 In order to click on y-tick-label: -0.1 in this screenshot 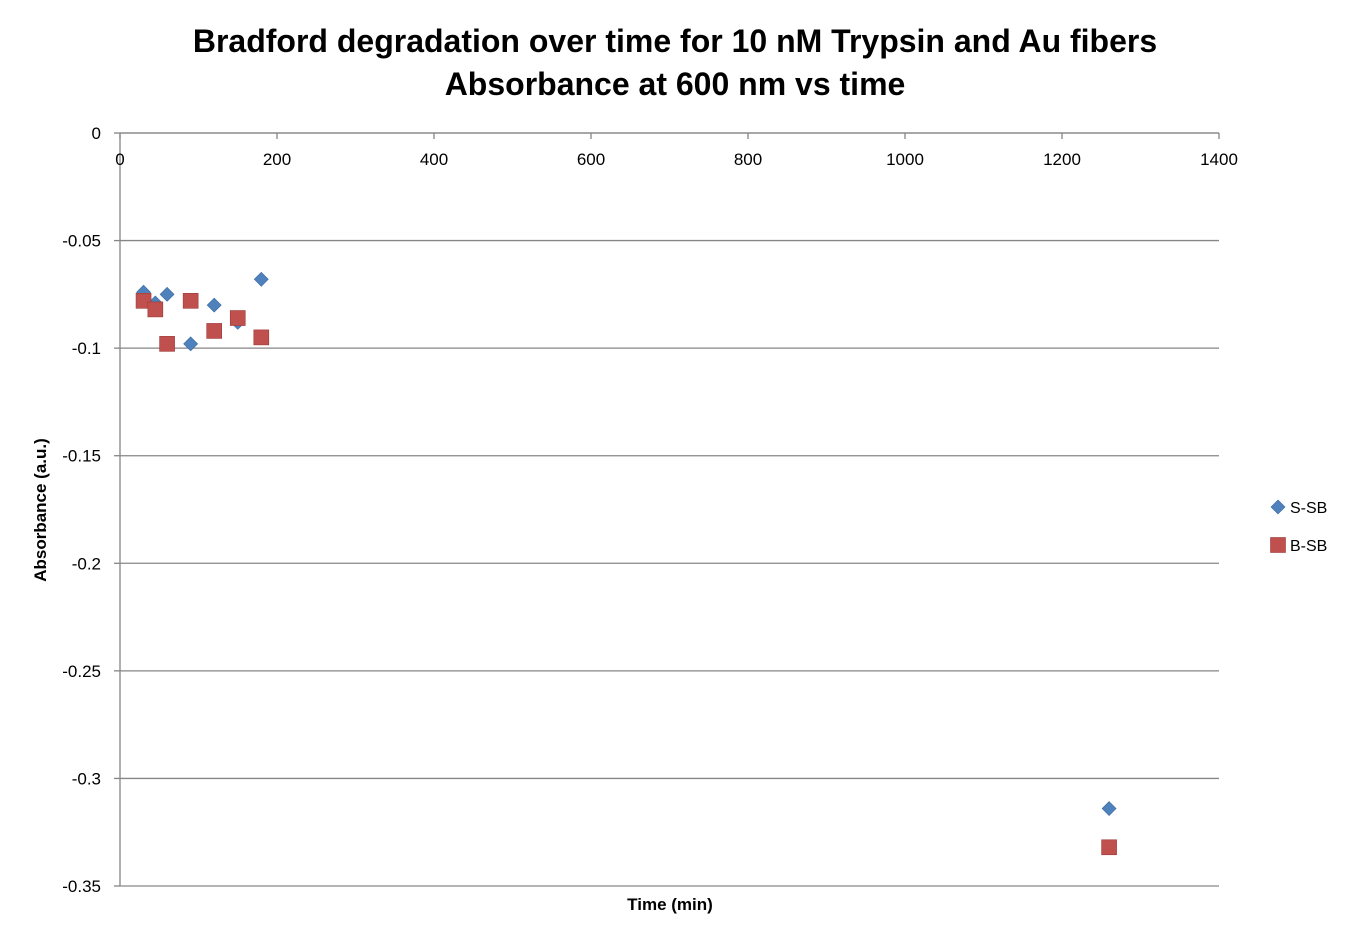, I will do `click(86, 348)`.